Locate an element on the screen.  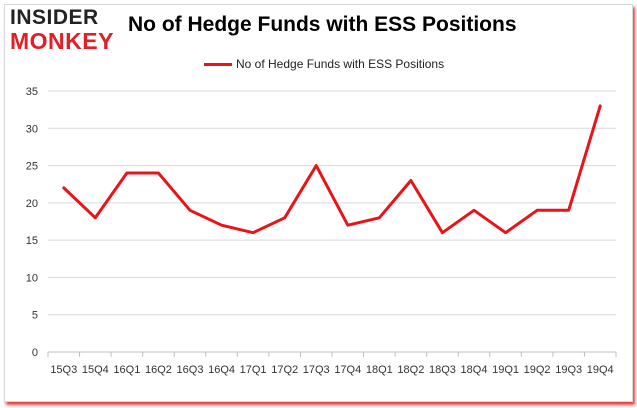
legend-label: No of Hedge Funds with ESS Positions is located at coordinates (340, 64).